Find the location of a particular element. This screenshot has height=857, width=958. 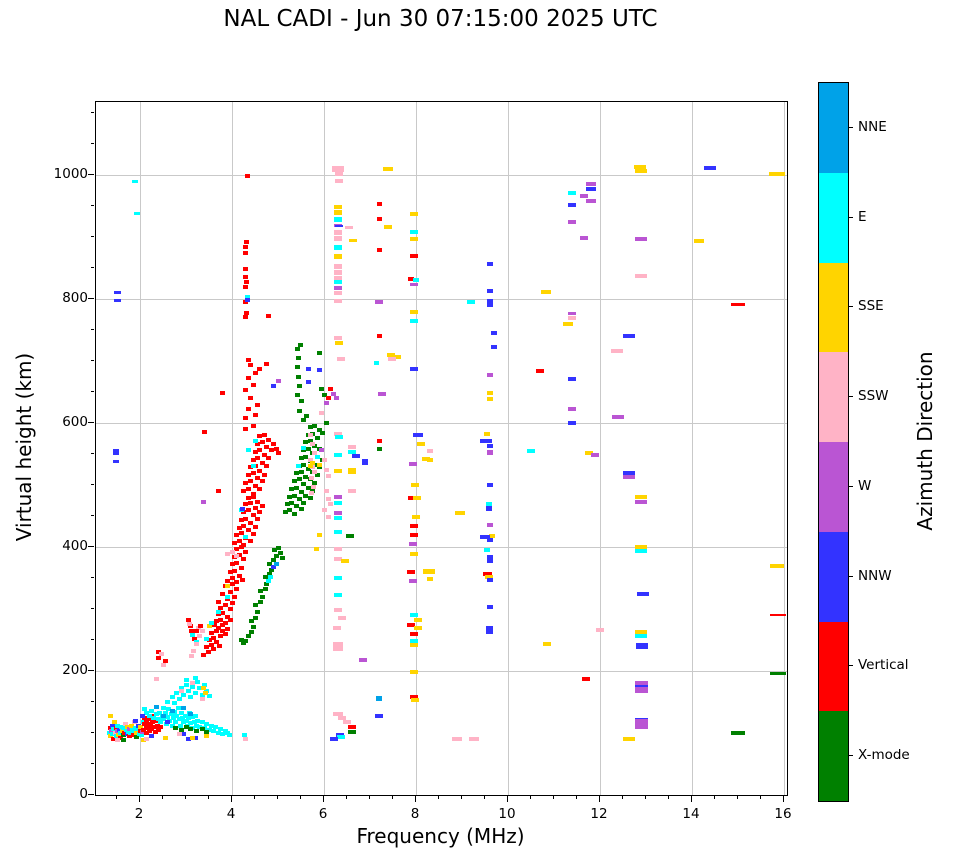

y-axis-label: Virtual height (km) is located at coordinates (24, 447).